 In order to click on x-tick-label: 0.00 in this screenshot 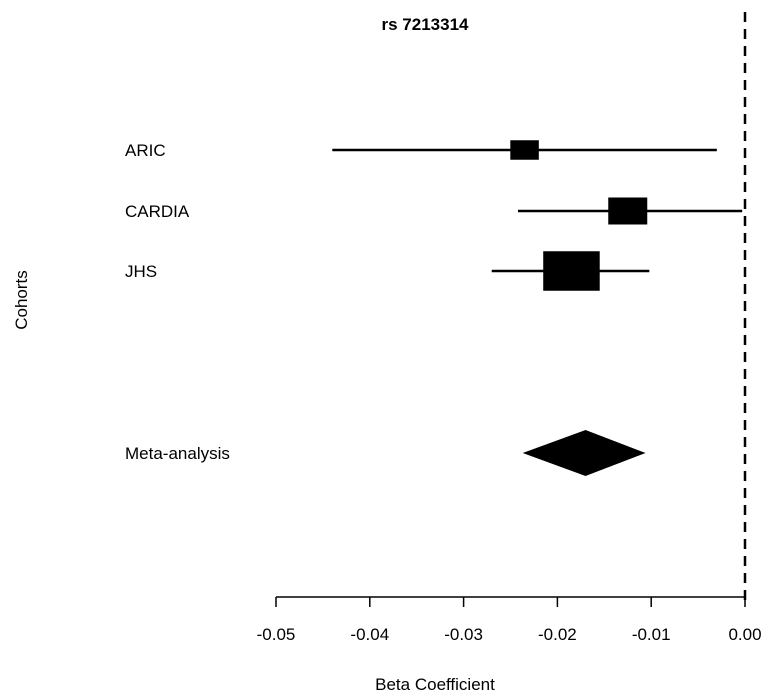, I will do `click(744, 634)`.